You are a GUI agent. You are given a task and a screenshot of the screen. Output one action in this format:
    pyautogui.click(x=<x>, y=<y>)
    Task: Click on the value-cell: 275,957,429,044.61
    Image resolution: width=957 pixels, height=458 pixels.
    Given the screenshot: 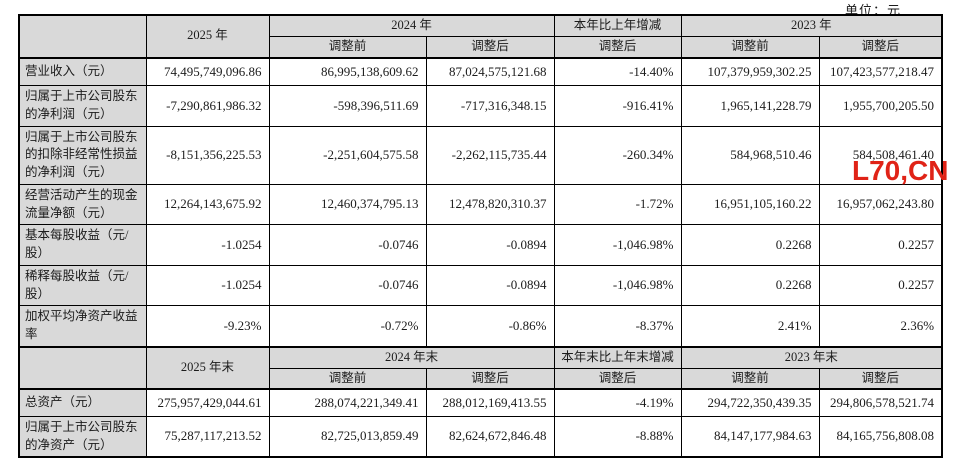 What is the action you would take?
    pyautogui.click(x=207, y=402)
    